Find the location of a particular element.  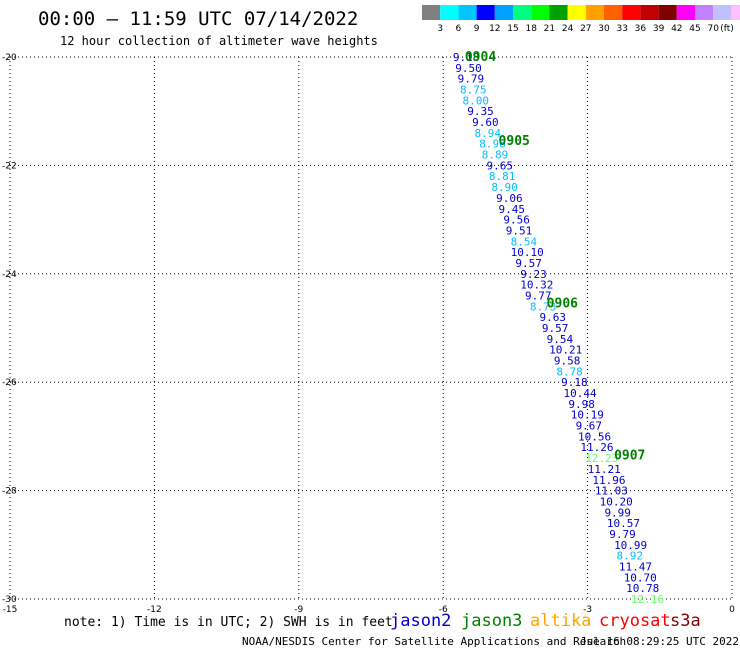

swh-point: 8.73 is located at coordinates (543, 306).